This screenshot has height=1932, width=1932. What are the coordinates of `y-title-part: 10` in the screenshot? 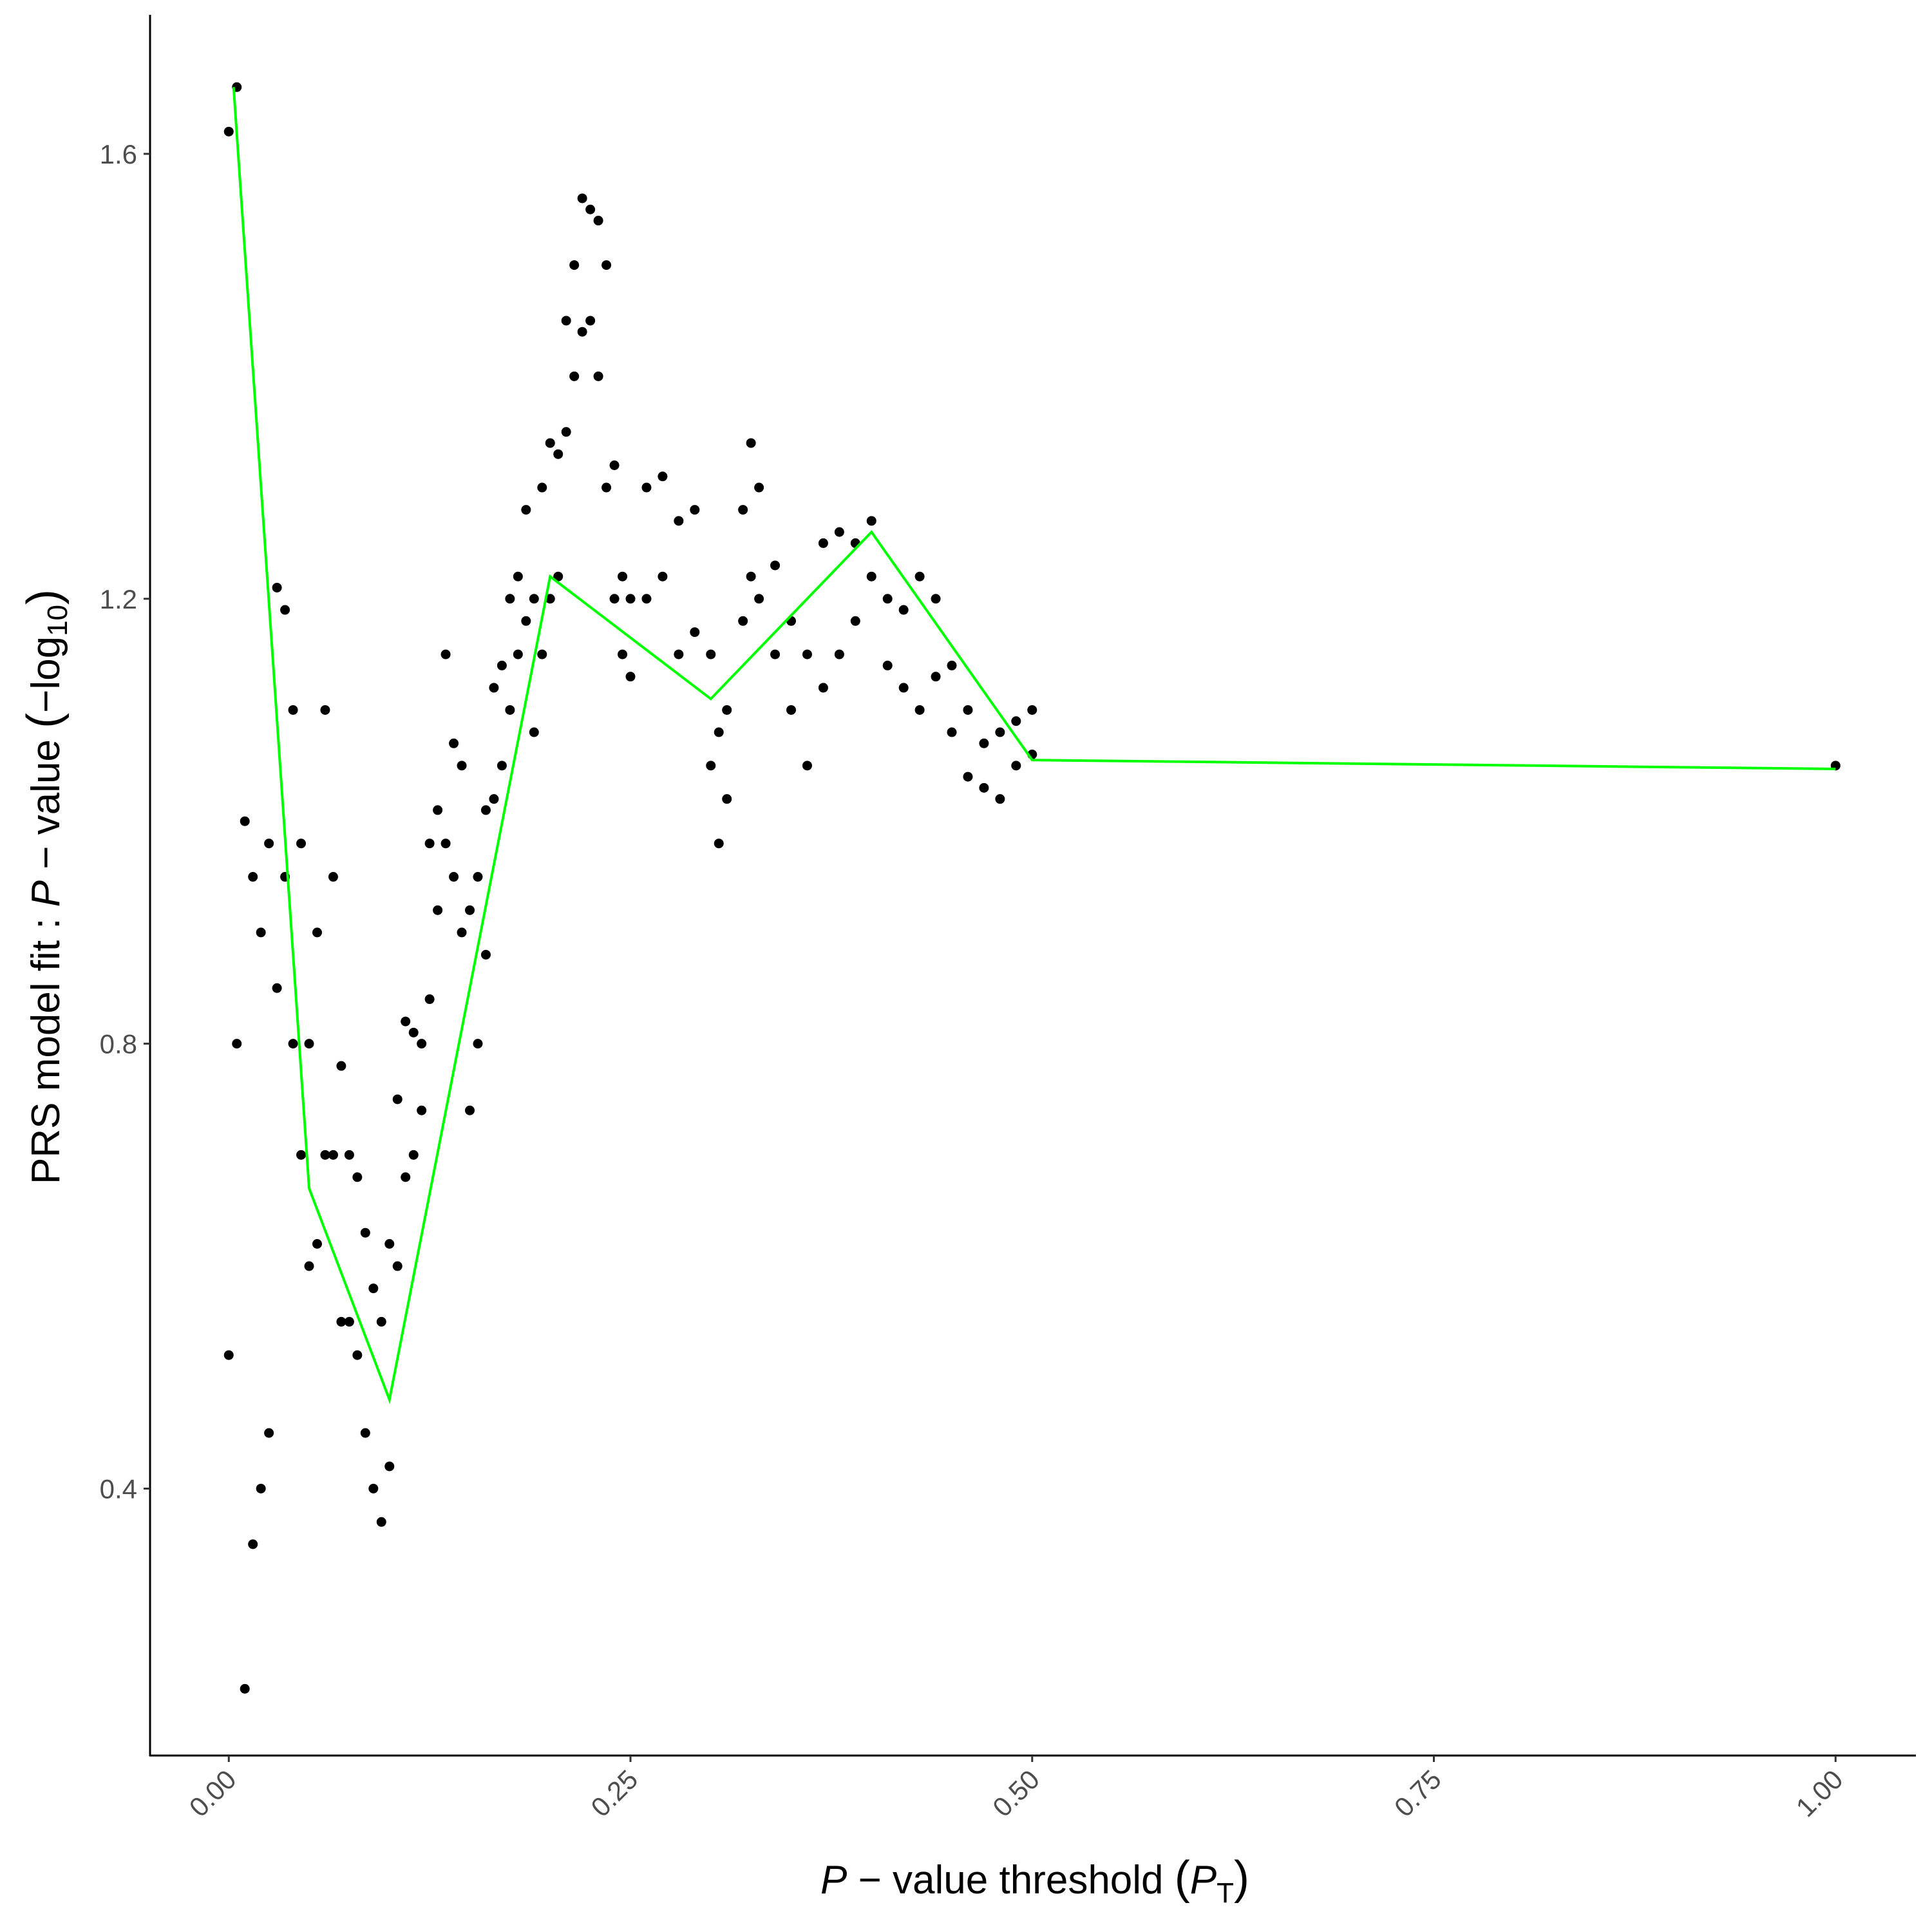 It's located at (58, 620).